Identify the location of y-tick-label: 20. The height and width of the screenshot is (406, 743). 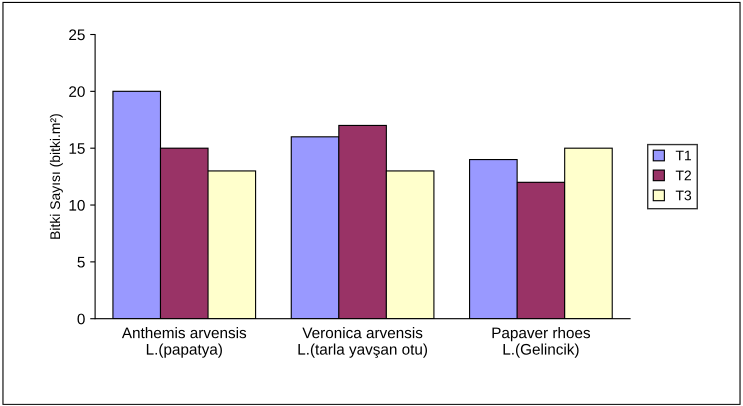
(77, 92).